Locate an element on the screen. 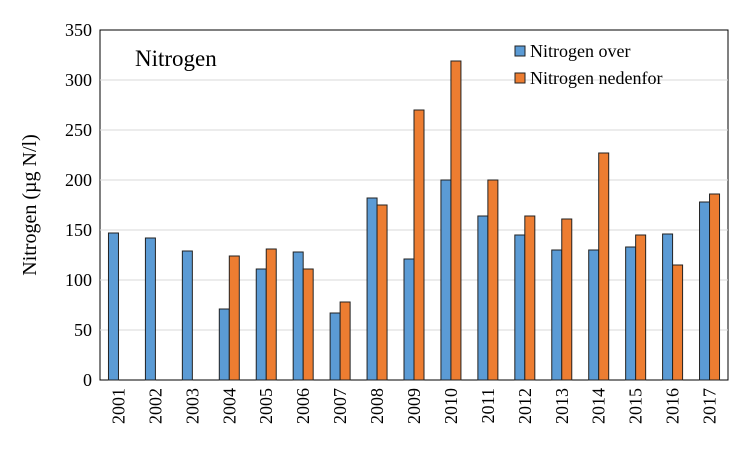 The image size is (750, 454). x-tick-label: 2010 is located at coordinates (451, 406).